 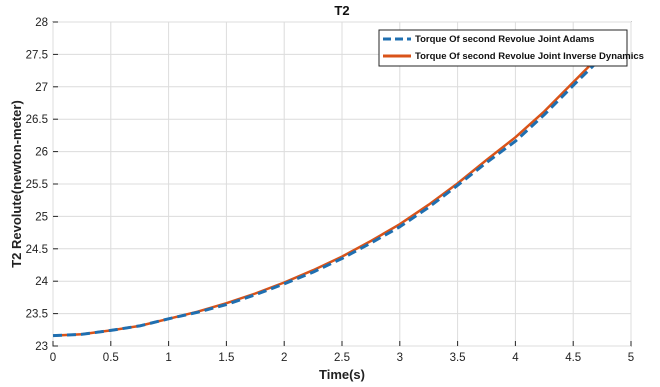 I want to click on x-tick-label: 2, so click(x=284, y=358).